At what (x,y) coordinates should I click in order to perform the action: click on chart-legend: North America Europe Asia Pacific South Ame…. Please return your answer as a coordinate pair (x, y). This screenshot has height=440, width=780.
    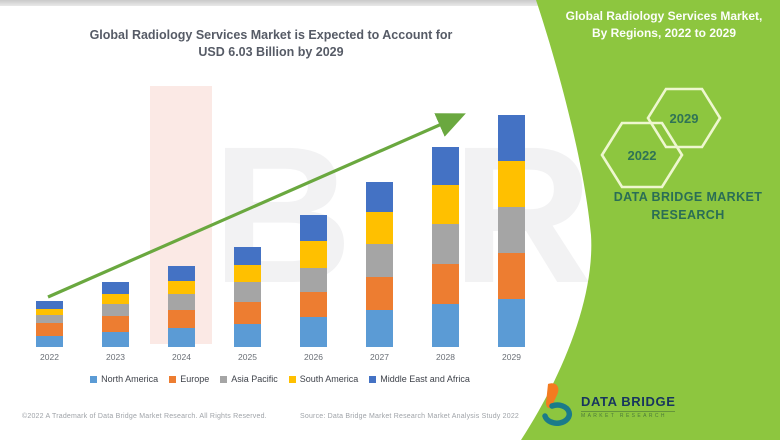
    Looking at the image, I should click on (280, 379).